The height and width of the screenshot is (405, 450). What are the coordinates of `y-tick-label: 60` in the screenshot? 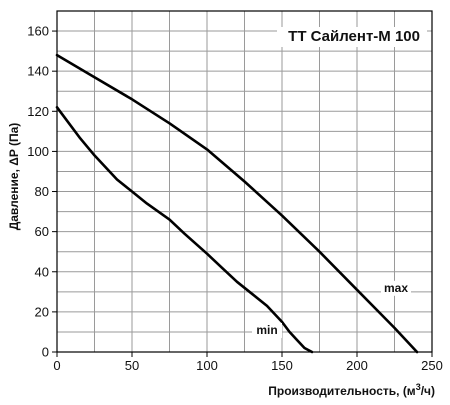 It's located at (42, 231).